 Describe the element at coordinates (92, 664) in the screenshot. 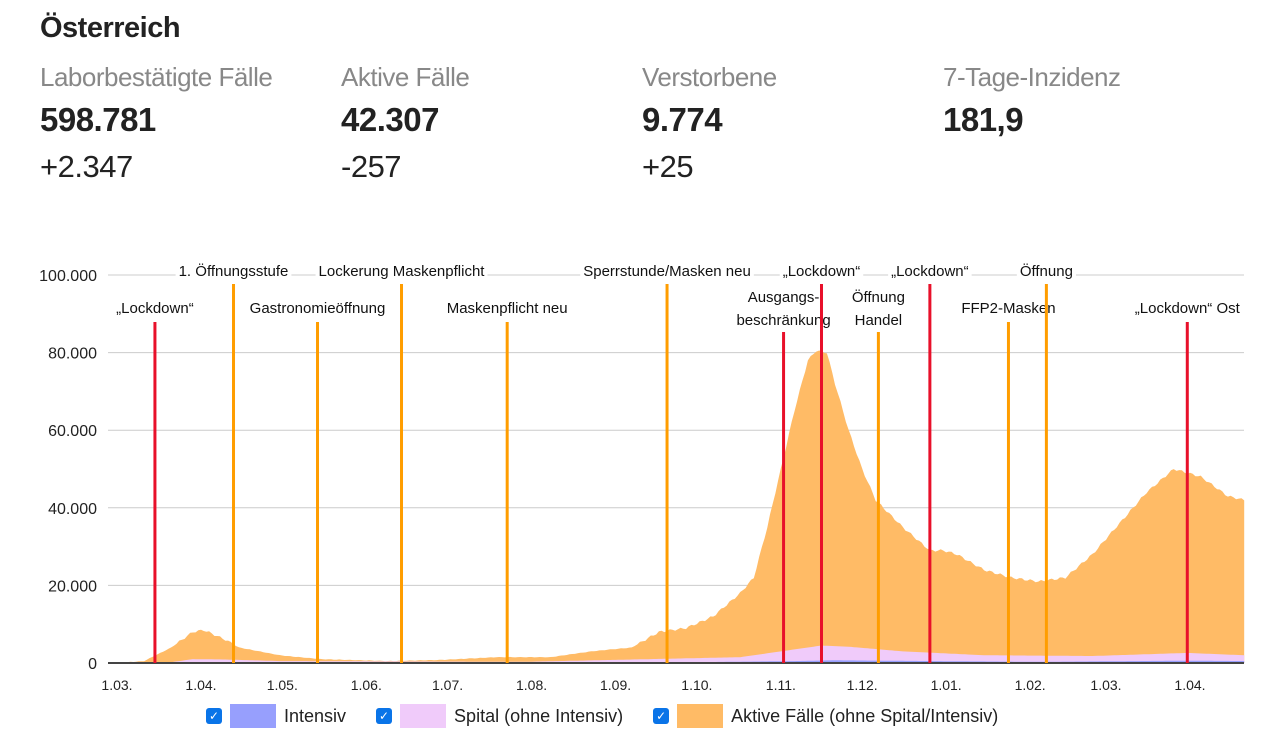

I see `y-tick-label: 0` at that location.